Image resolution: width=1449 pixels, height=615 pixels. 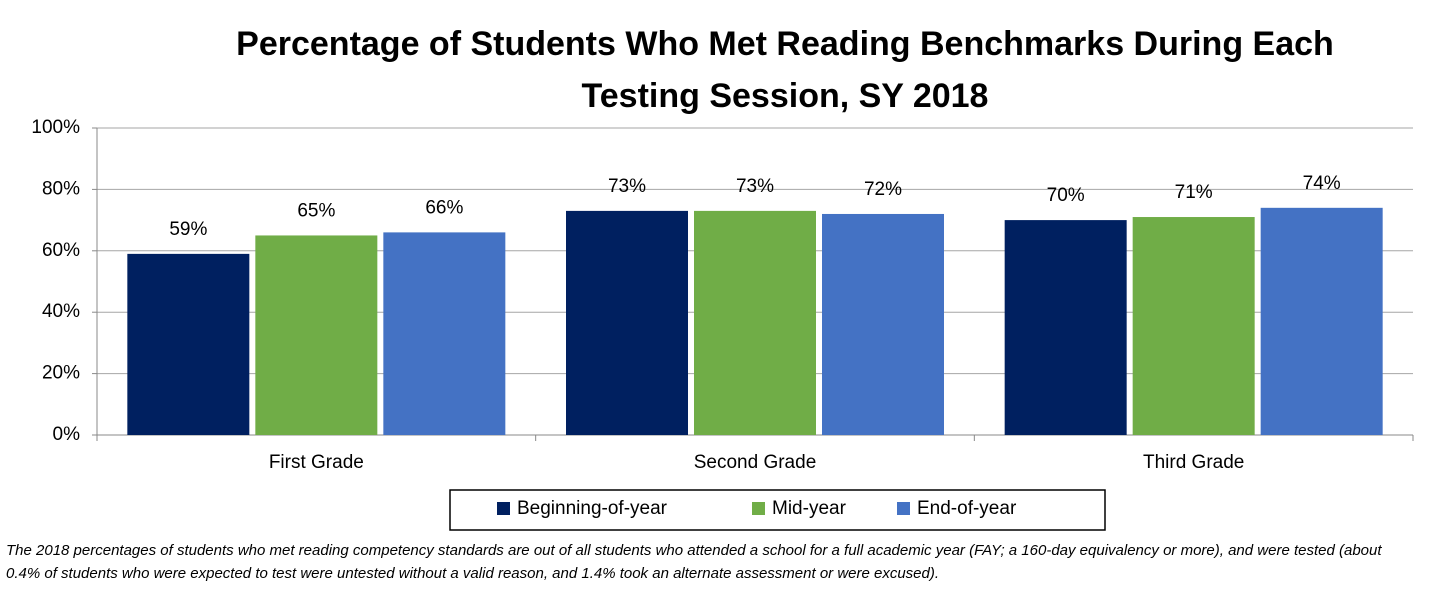 What do you see at coordinates (61, 373) in the screenshot?
I see `y-tick-label: 20%` at bounding box center [61, 373].